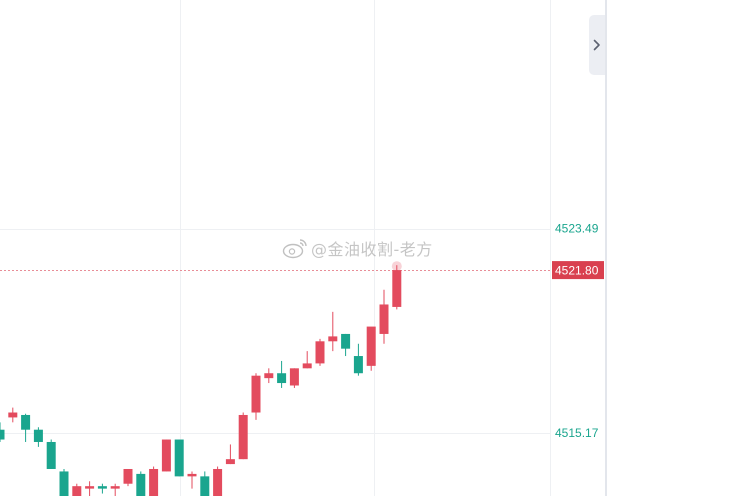 This screenshot has width=737, height=496. I want to click on last-price-label: 4521.80, so click(577, 271).